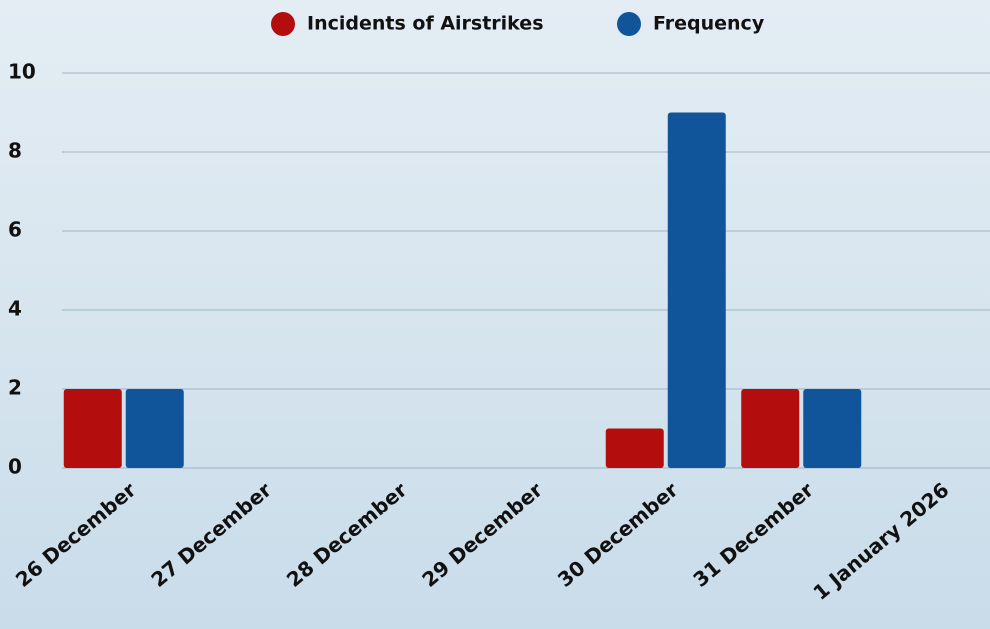 The image size is (990, 629). What do you see at coordinates (880, 541) in the screenshot?
I see `x-tick-label: 1 January 2026` at bounding box center [880, 541].